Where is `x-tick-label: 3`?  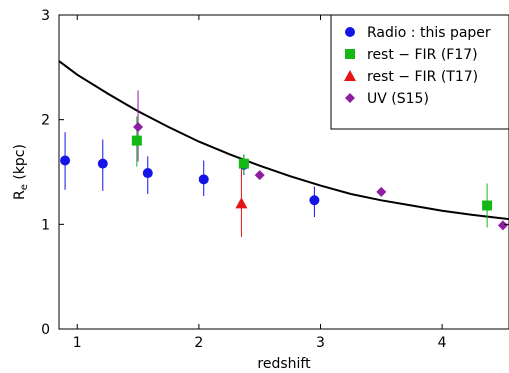 x-tick-label: 3 is located at coordinates (320, 343).